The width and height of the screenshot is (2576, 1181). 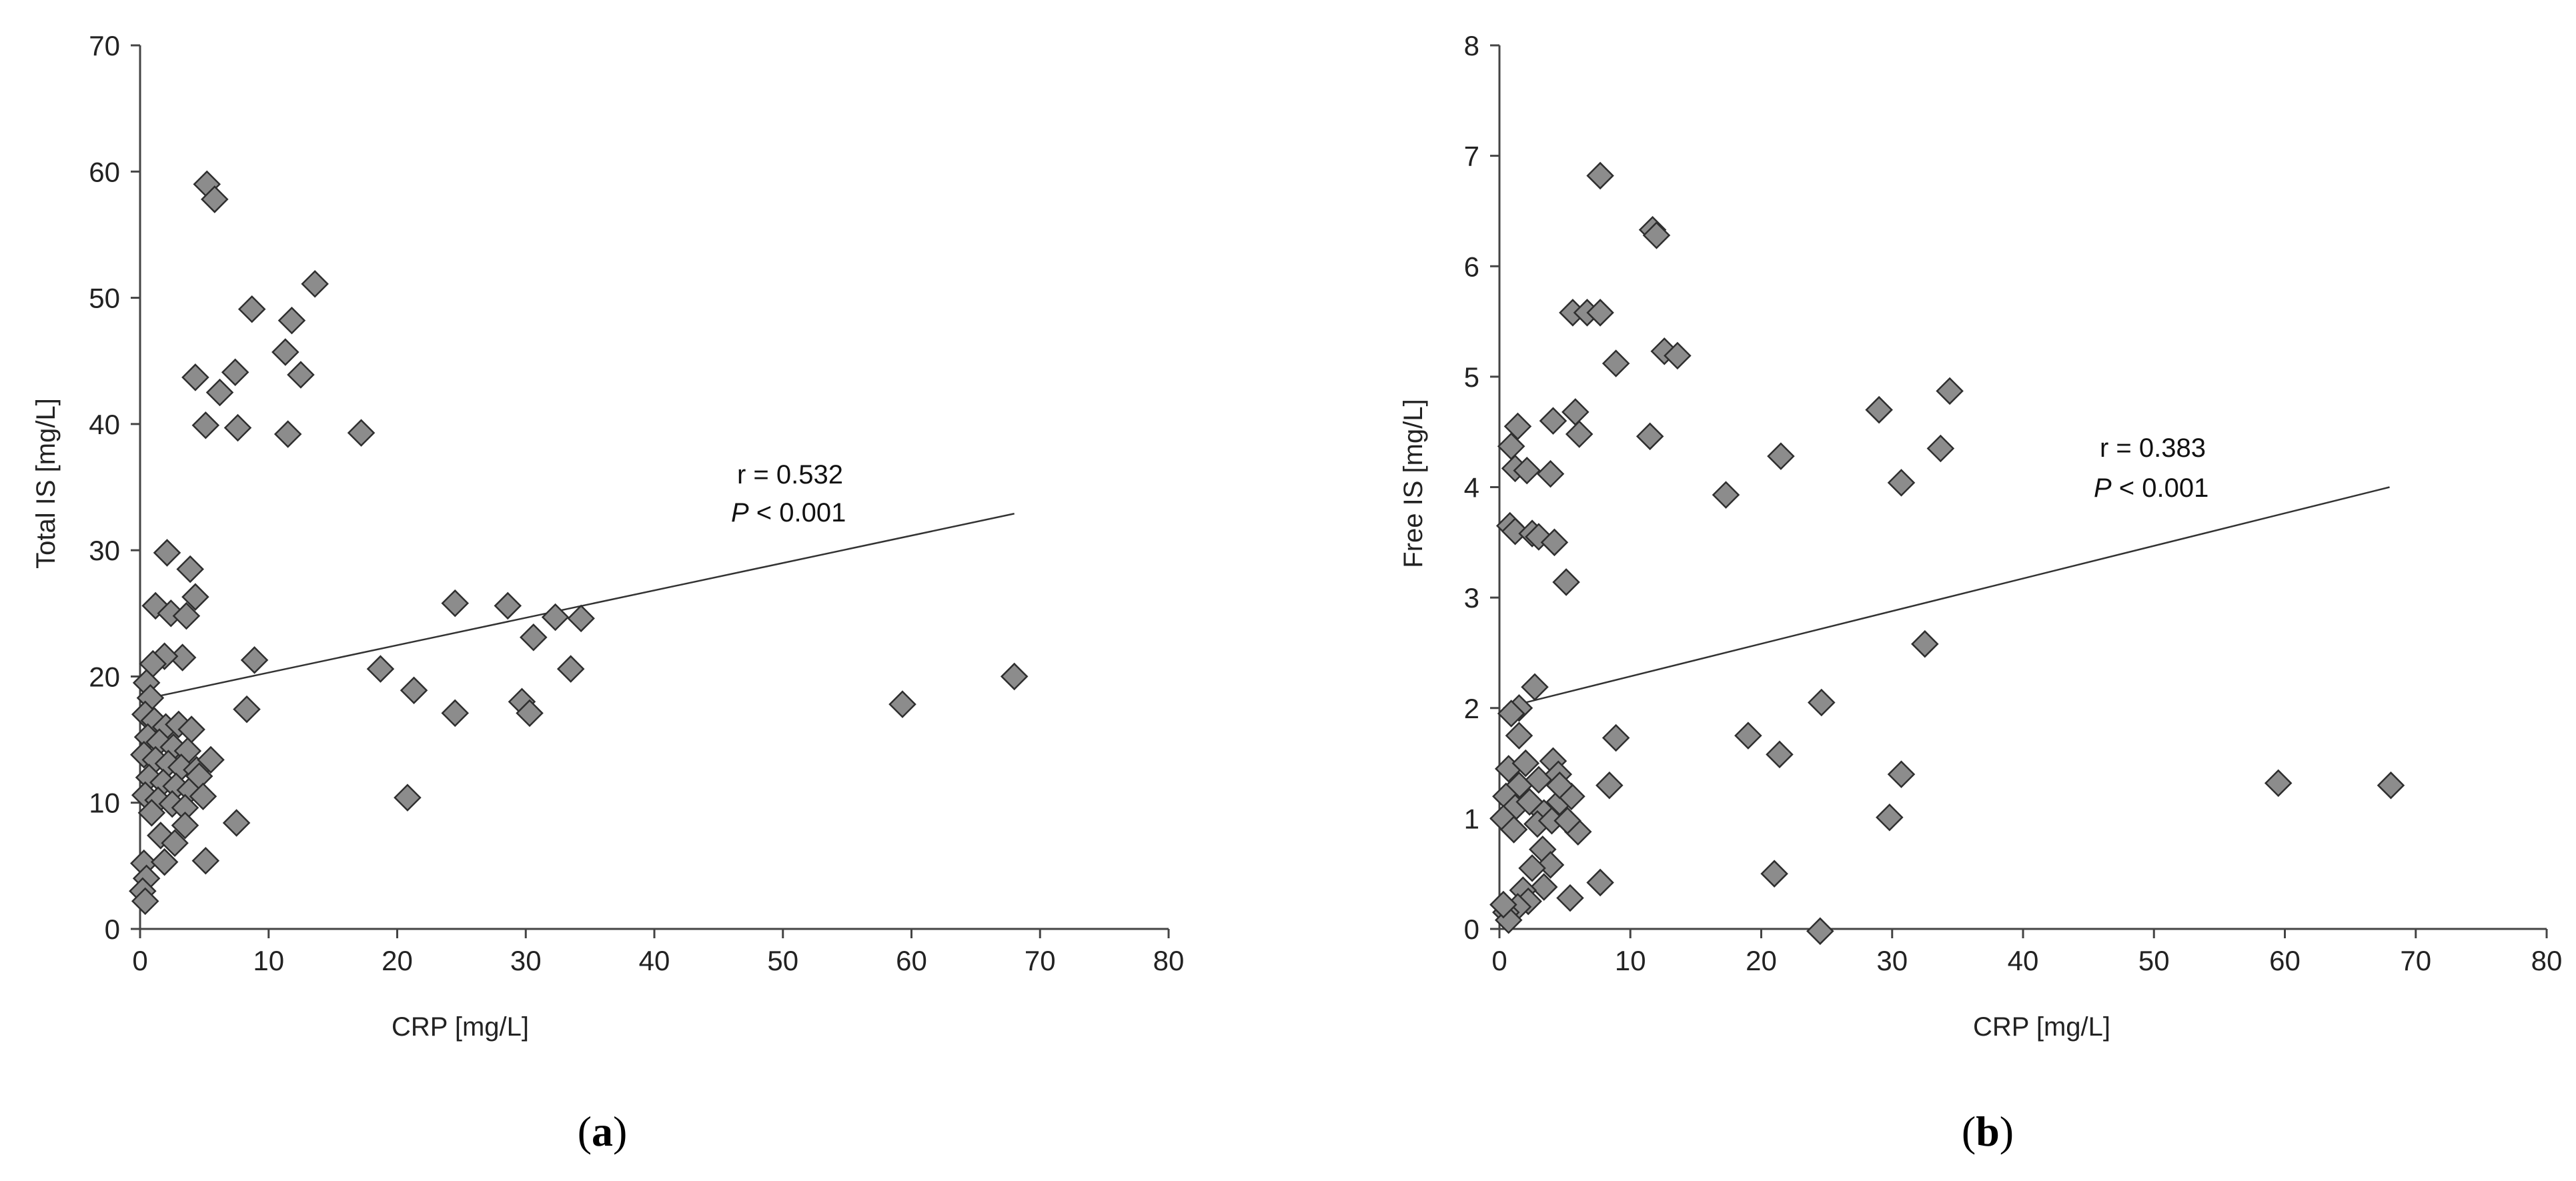 What do you see at coordinates (1761, 960) in the screenshot?
I see `x-tick-label-b: 20` at bounding box center [1761, 960].